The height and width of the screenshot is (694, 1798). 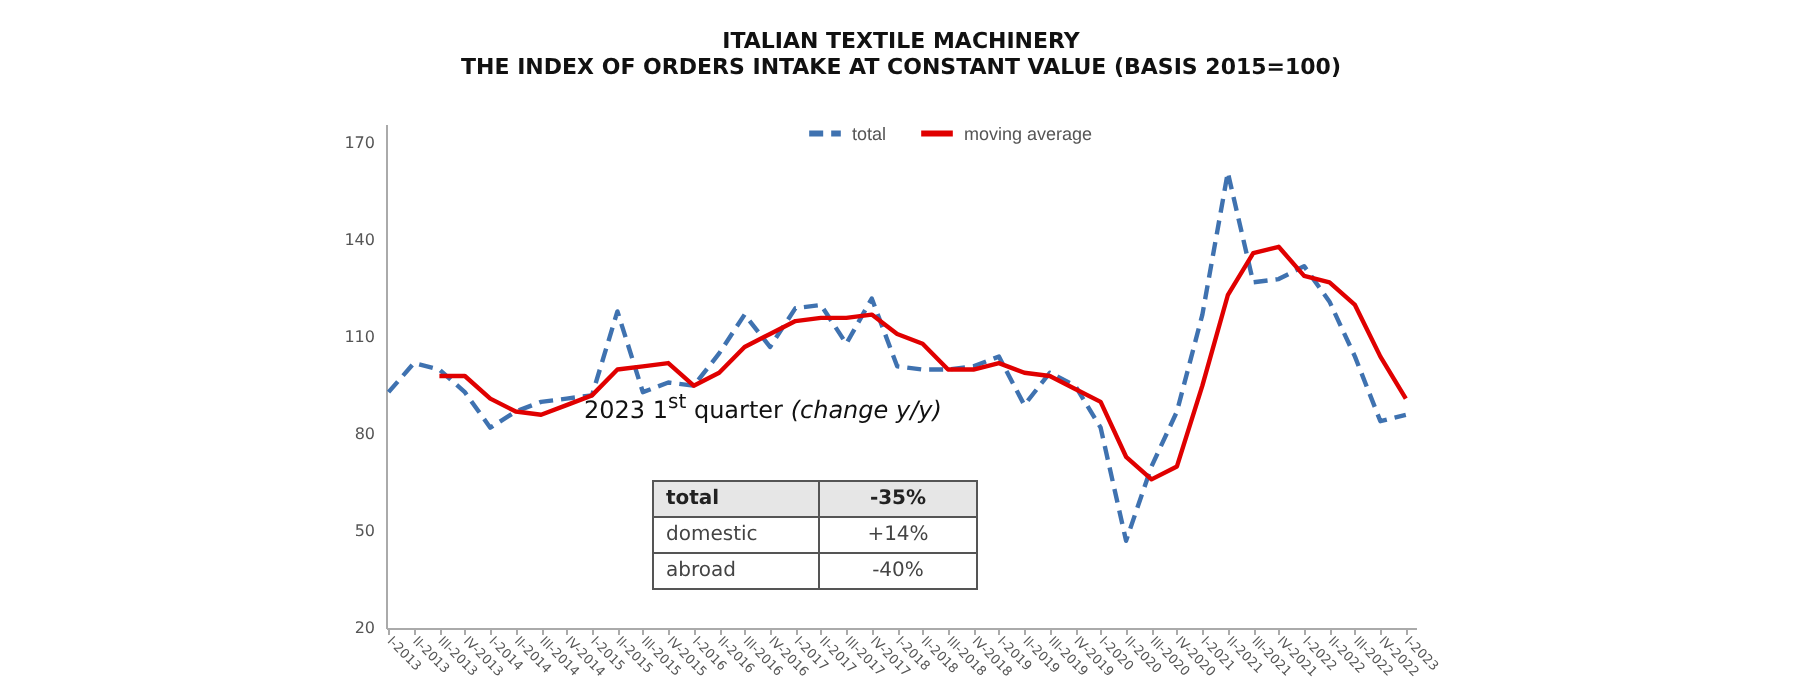 I want to click on annotation: +14%, so click(x=898, y=535).